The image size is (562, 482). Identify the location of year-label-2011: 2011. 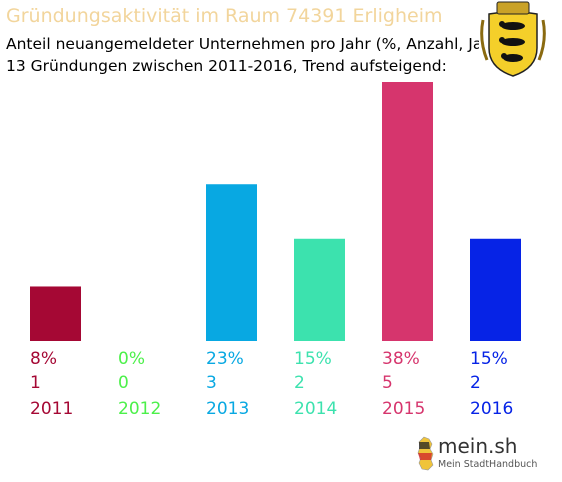
(51, 409).